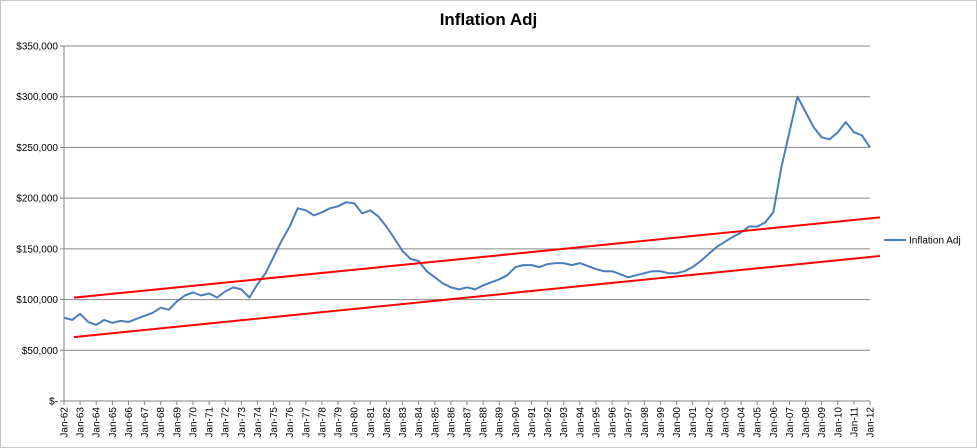 The height and width of the screenshot is (448, 977). Describe the element at coordinates (548, 422) in the screenshot. I see `x-tick-label: Jan-92` at that location.